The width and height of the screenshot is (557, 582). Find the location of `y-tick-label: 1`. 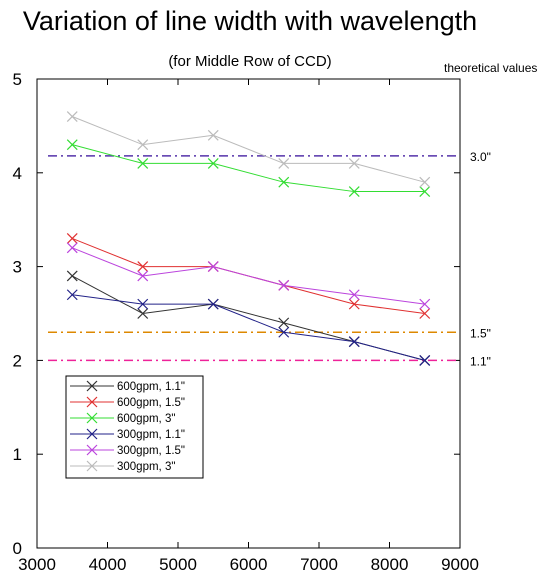

y-tick-label: 1 is located at coordinates (17, 454).